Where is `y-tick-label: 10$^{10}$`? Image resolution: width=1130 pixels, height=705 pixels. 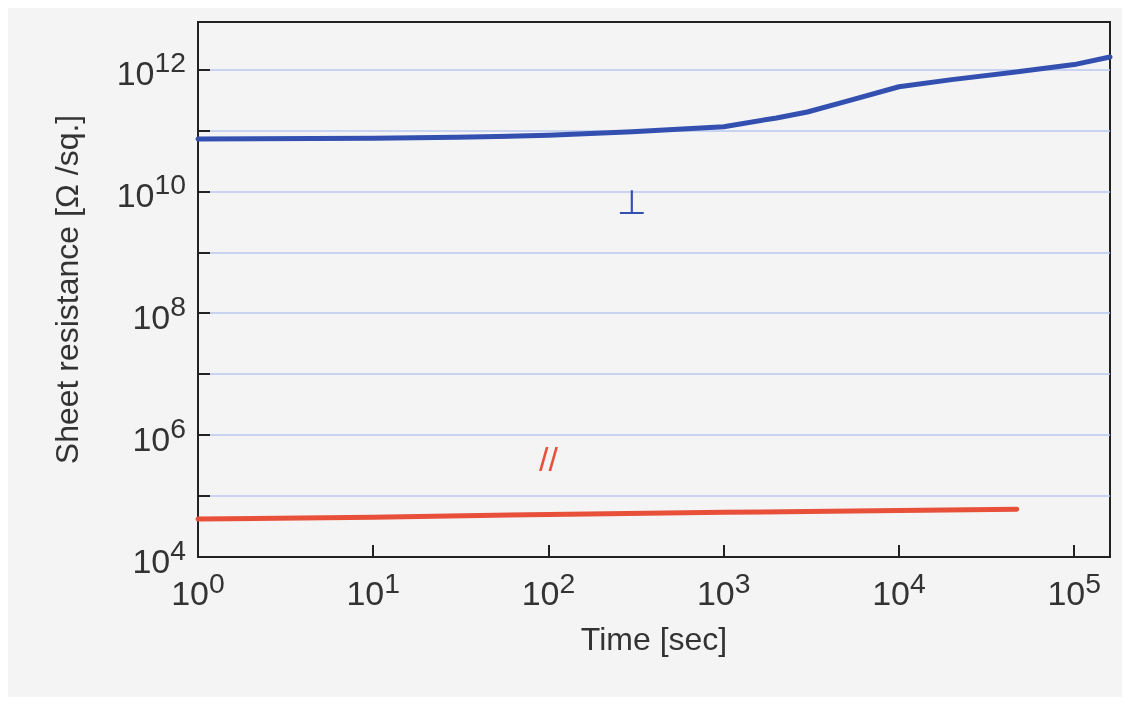 y-tick-label: 10$^{10}$ is located at coordinates (151, 191).